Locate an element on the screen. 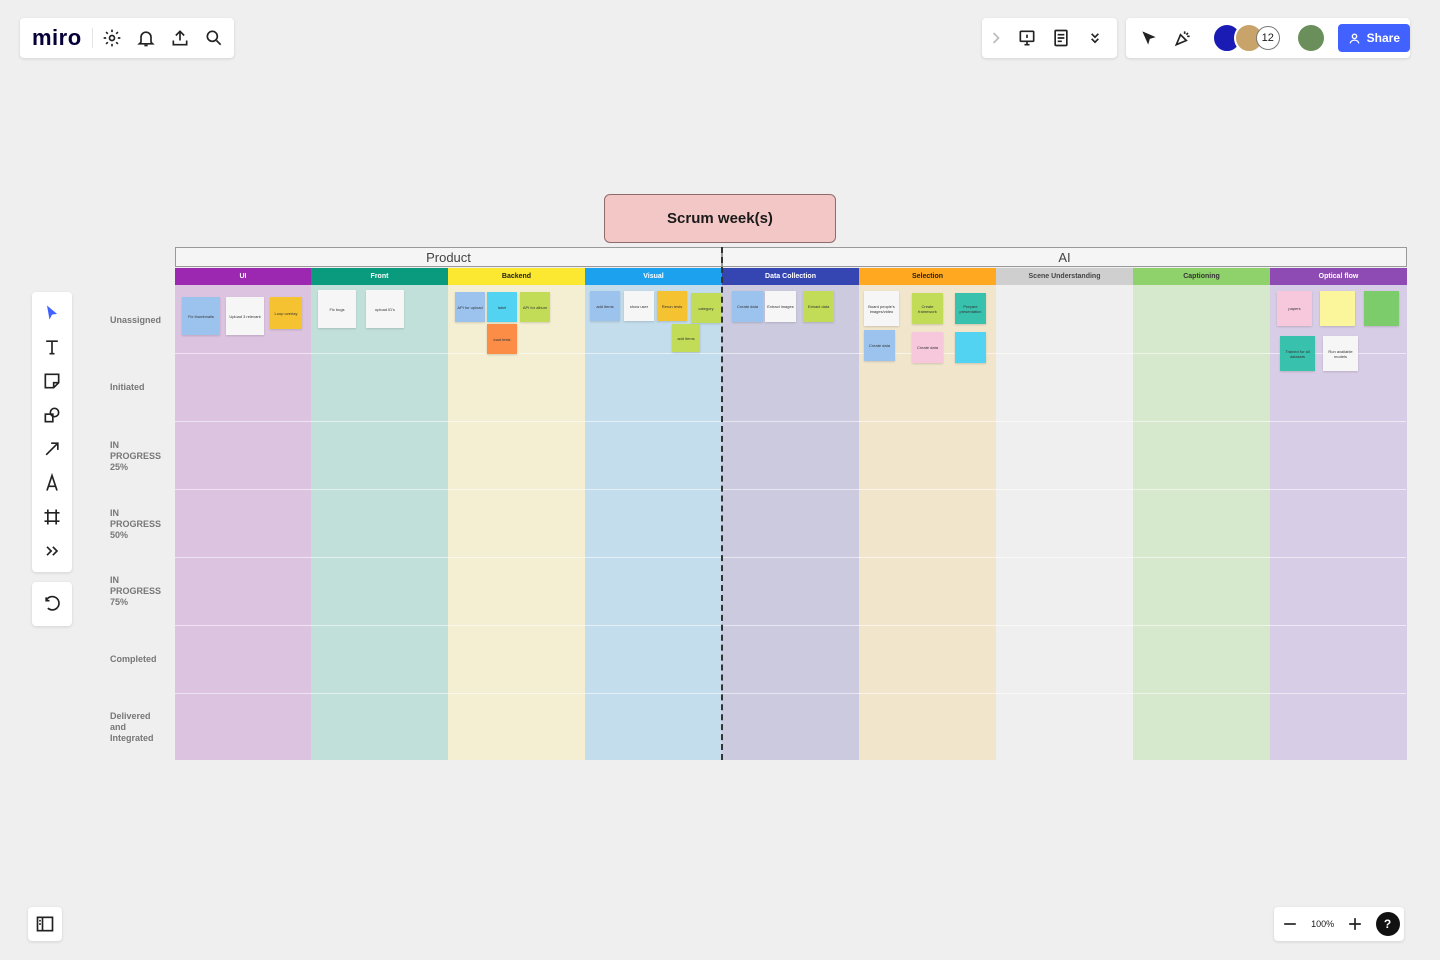 The width and height of the screenshot is (1440, 960). sticky-note: Trained for all datasets is located at coordinates (1297, 353).